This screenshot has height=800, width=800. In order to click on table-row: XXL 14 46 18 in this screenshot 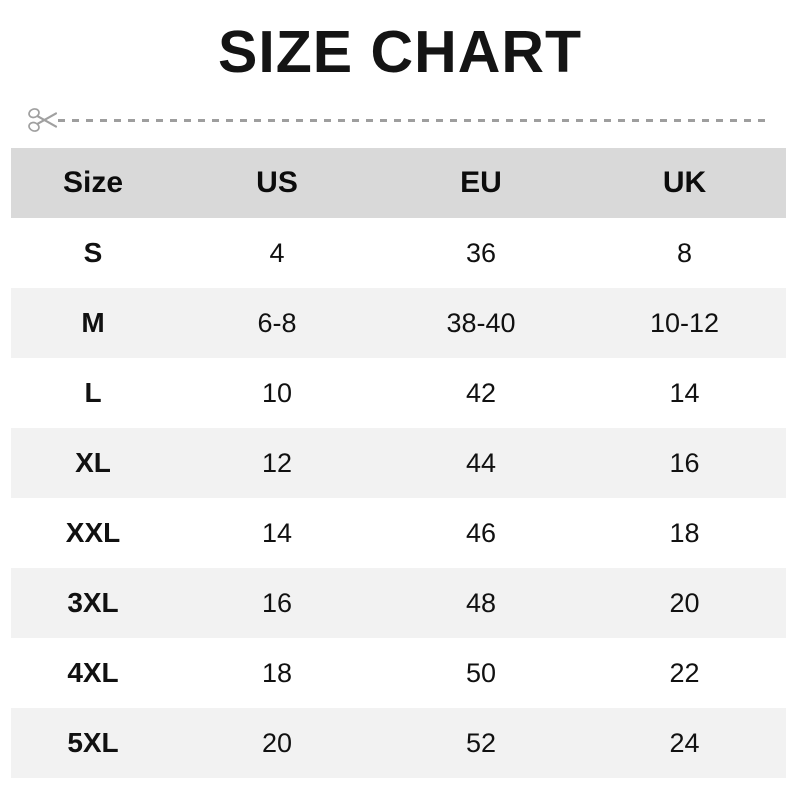, I will do `click(398, 533)`.